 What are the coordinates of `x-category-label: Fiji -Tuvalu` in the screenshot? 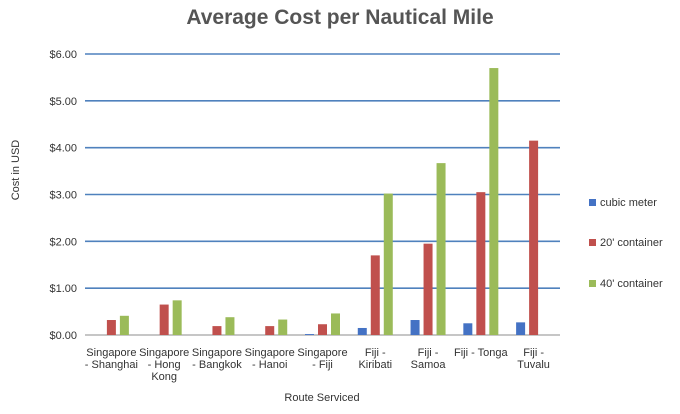 It's located at (533, 359).